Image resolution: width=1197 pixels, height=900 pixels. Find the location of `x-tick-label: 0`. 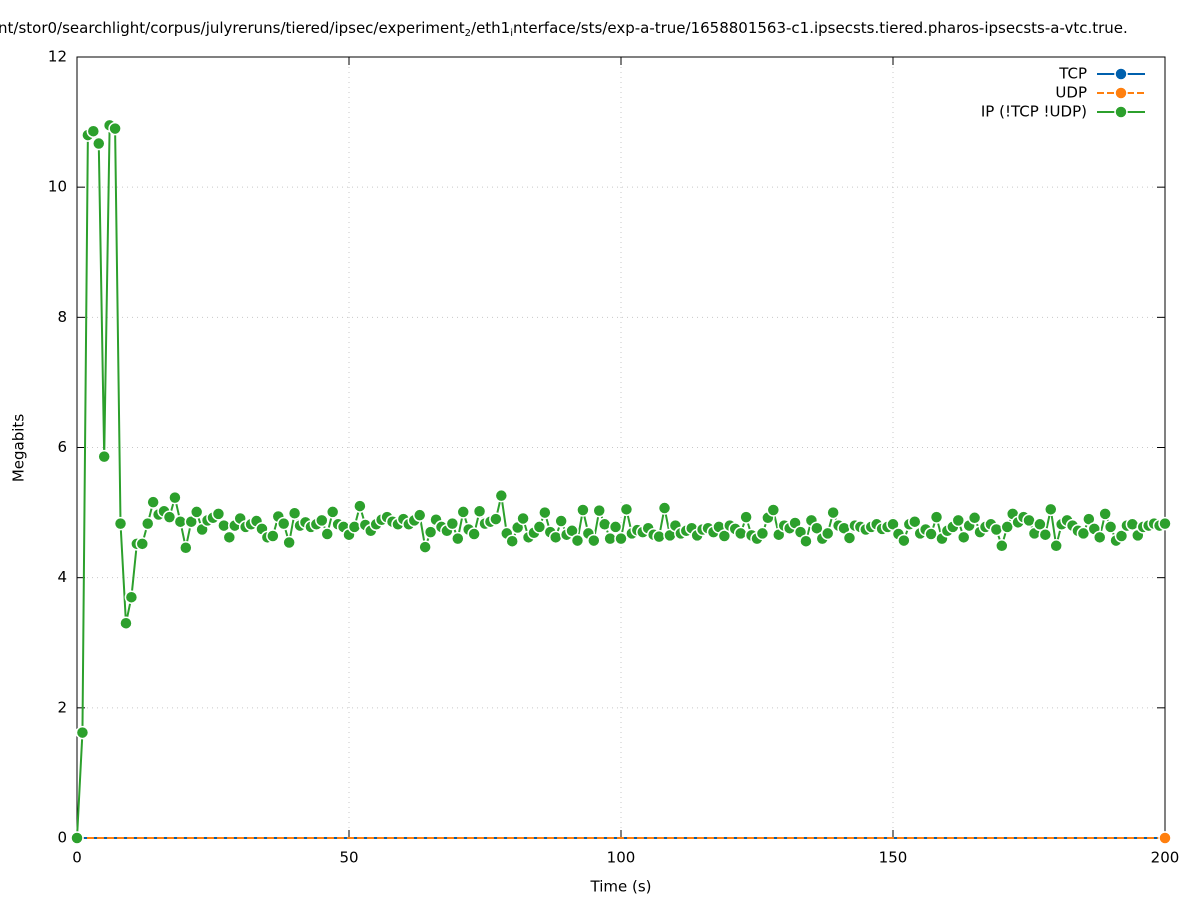

x-tick-label: 0 is located at coordinates (77, 858).